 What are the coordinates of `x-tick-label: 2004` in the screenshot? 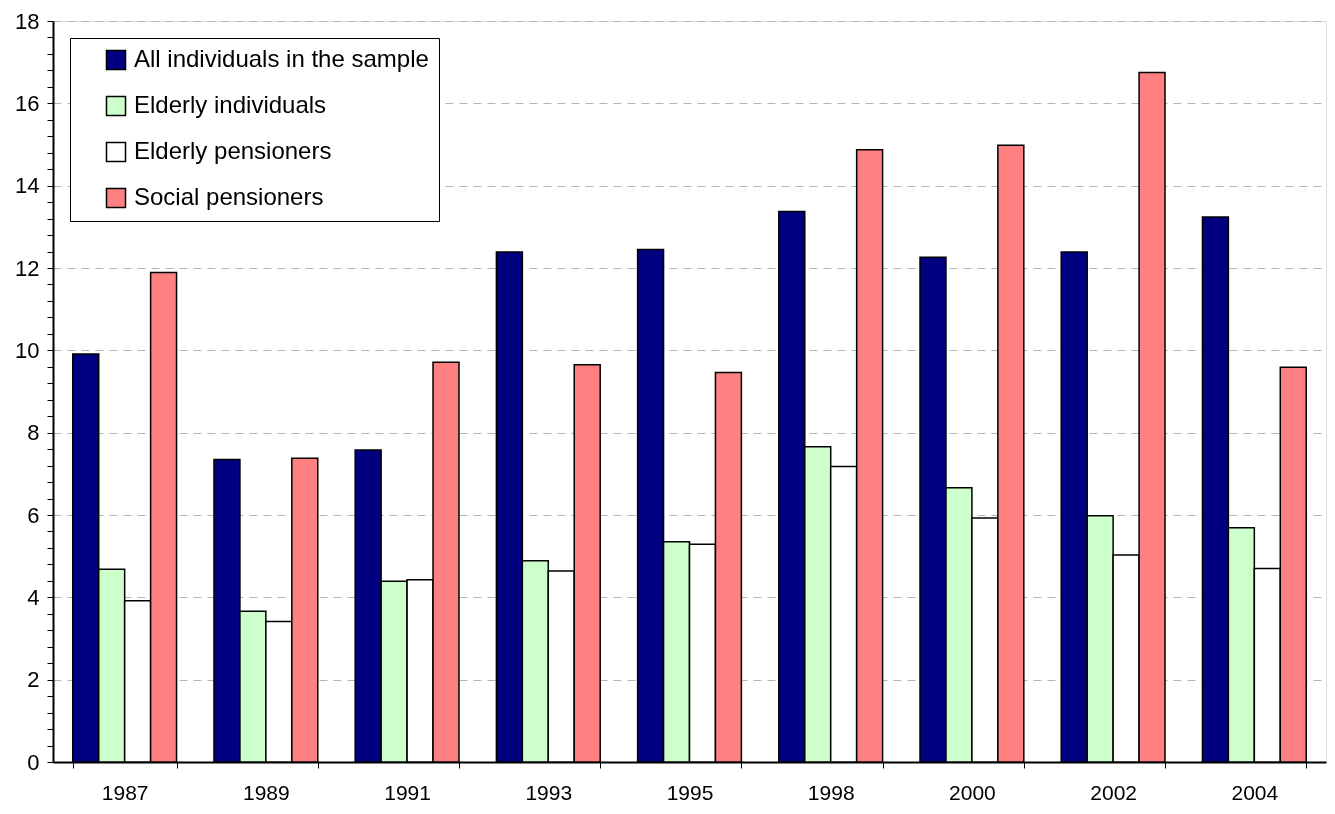 It's located at (1255, 792).